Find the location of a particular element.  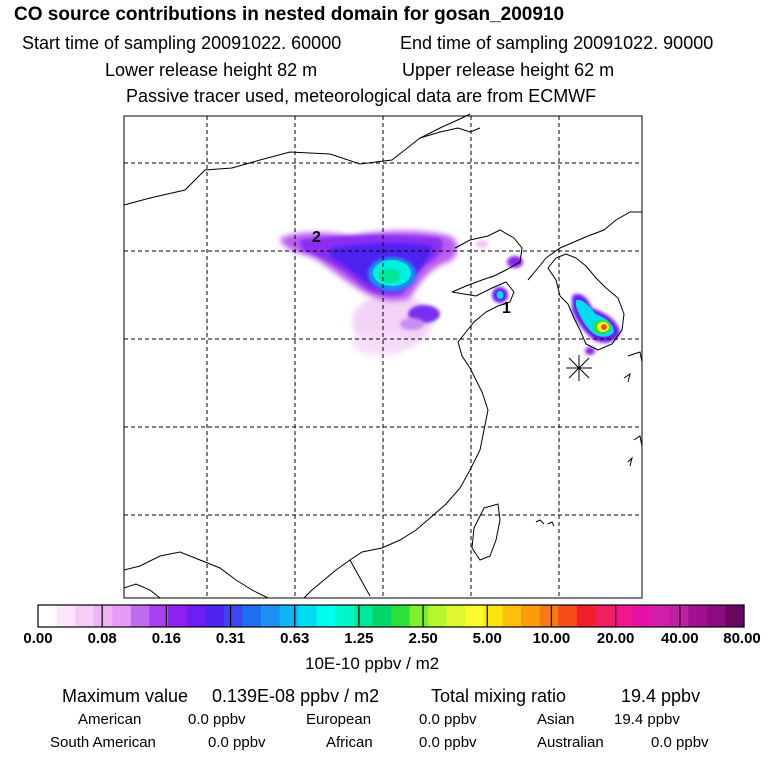

color-bar-tick-label: 0.63 is located at coordinates (295, 638).